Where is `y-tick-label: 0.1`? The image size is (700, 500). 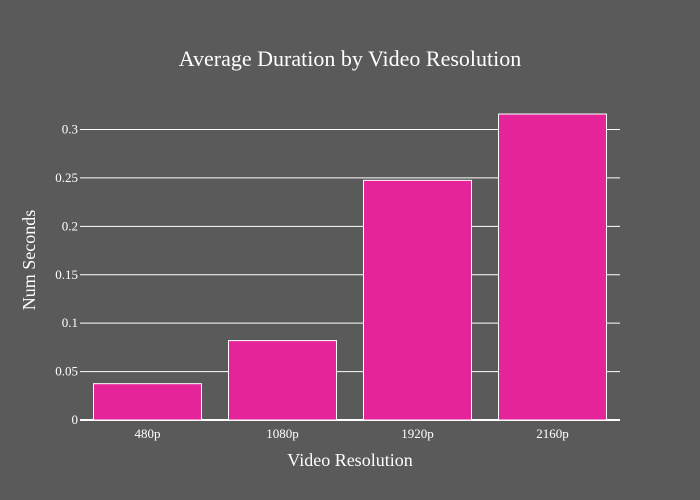 y-tick-label: 0.1 is located at coordinates (70, 322).